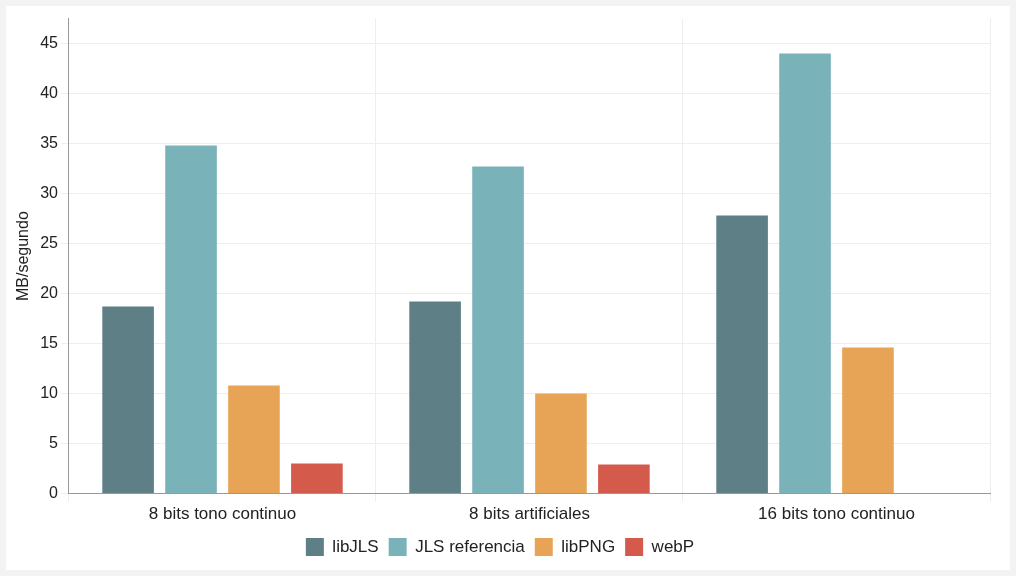 This screenshot has width=1016, height=576. What do you see at coordinates (355, 546) in the screenshot?
I see `legend-label: libJLS` at bounding box center [355, 546].